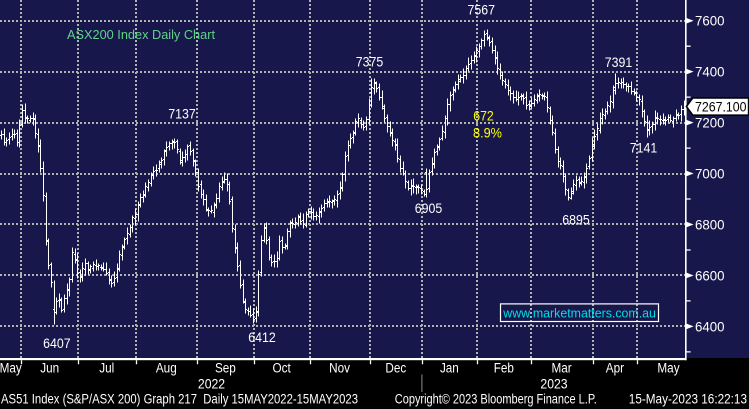 Image resolution: width=749 pixels, height=409 pixels. I want to click on svg-text: 7375, so click(370, 61).